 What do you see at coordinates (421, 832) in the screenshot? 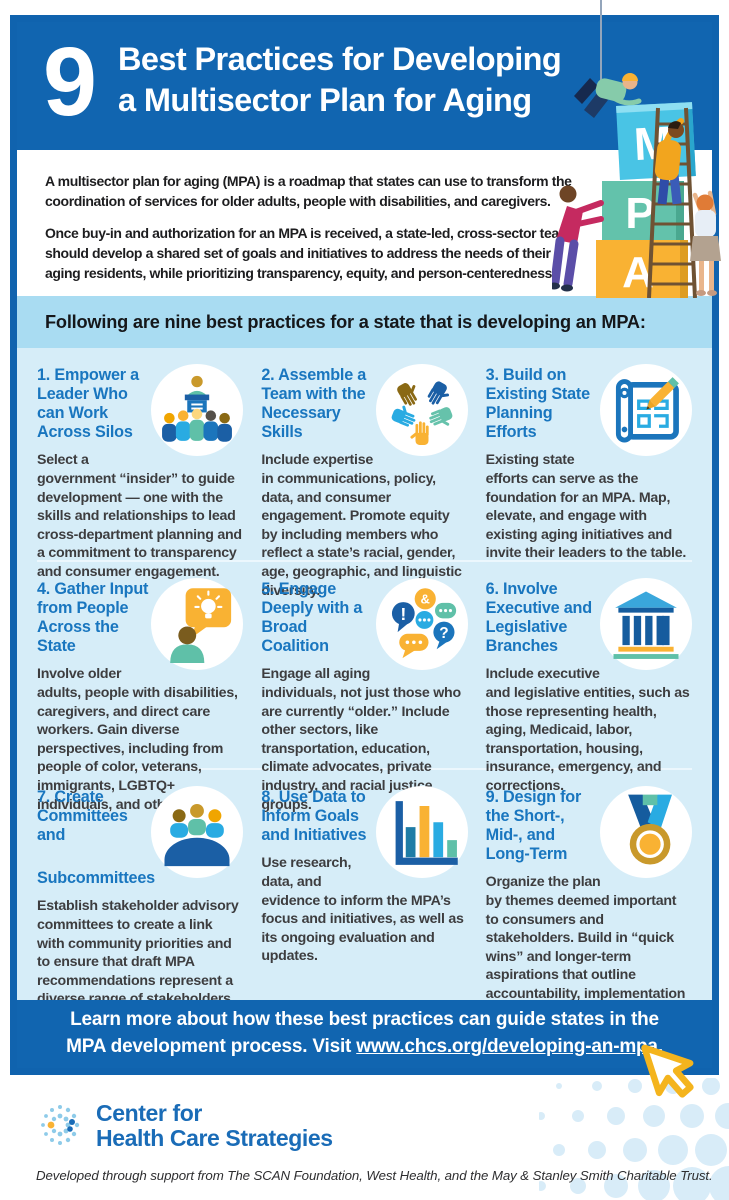
I see `bar-chart-icon` at bounding box center [421, 832].